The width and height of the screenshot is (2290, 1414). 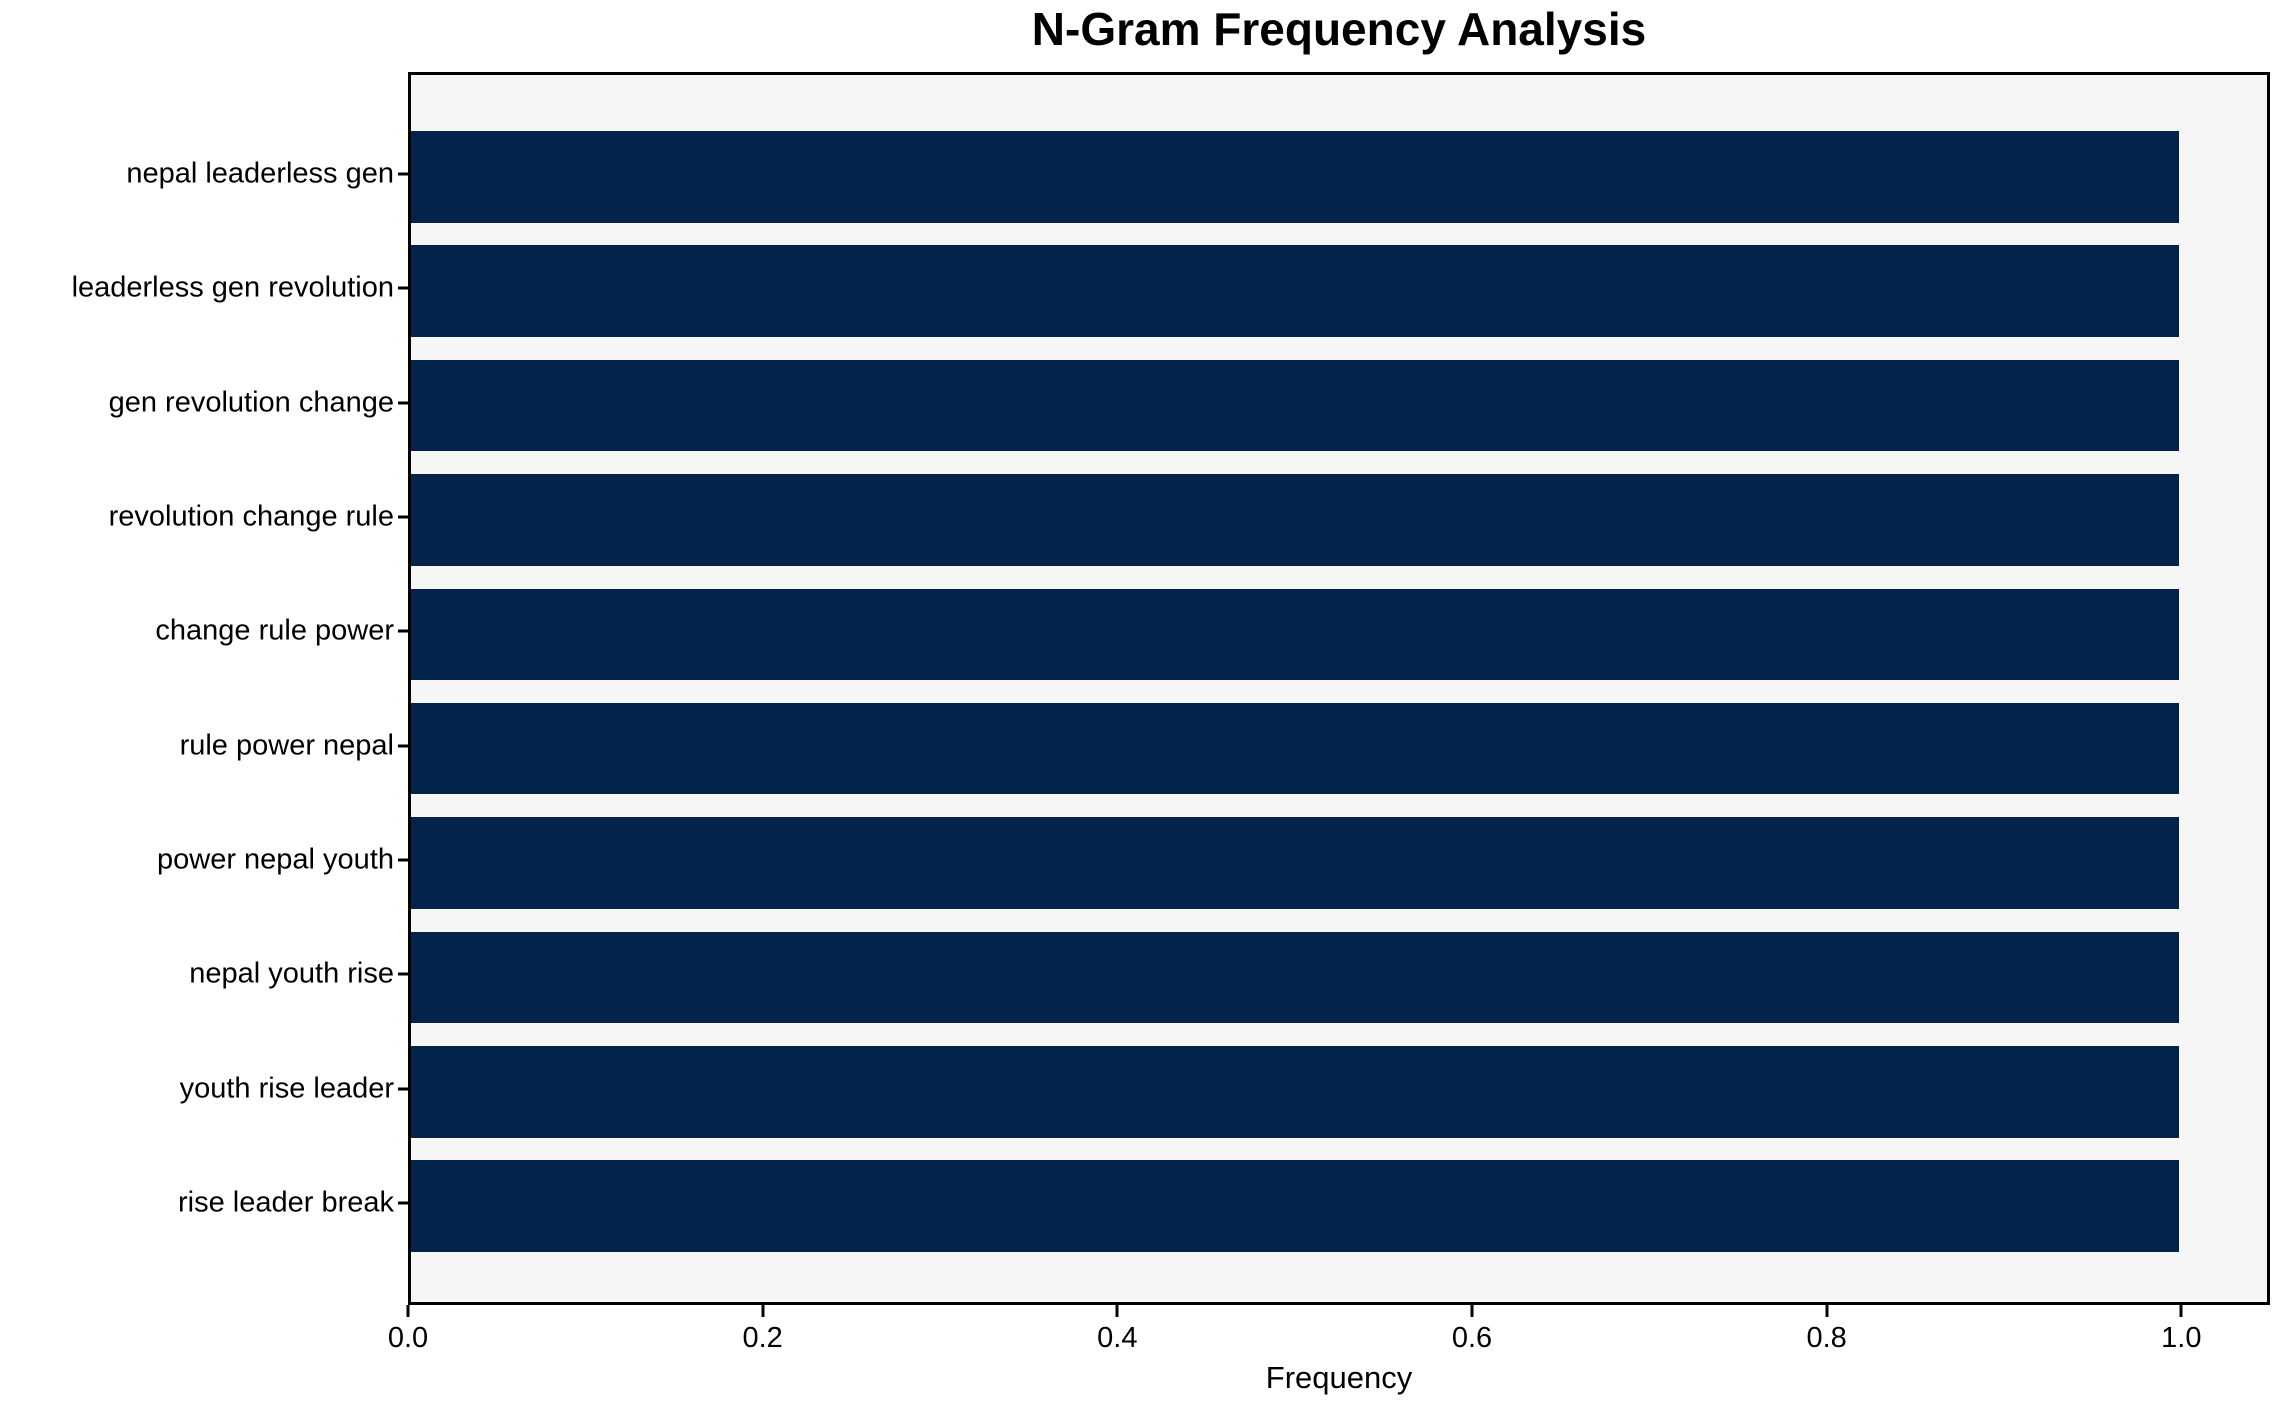 I want to click on y-tick-label: nepal leaderless gen, so click(x=260, y=173).